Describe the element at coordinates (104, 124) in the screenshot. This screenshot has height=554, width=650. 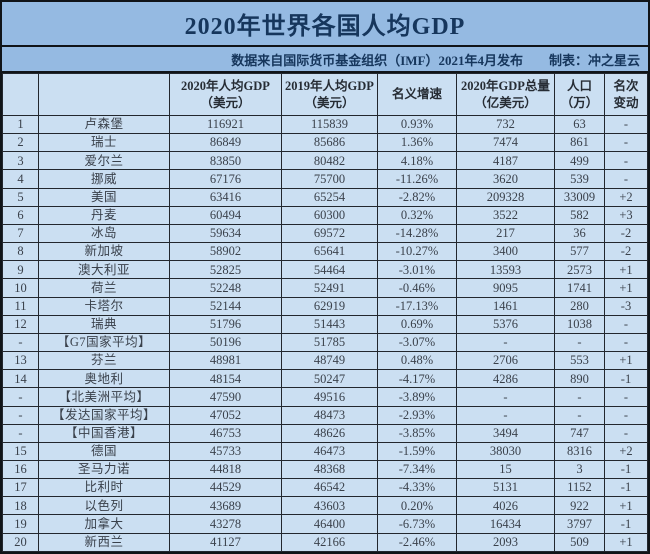
I see `cell-country: 卢森堡` at that location.